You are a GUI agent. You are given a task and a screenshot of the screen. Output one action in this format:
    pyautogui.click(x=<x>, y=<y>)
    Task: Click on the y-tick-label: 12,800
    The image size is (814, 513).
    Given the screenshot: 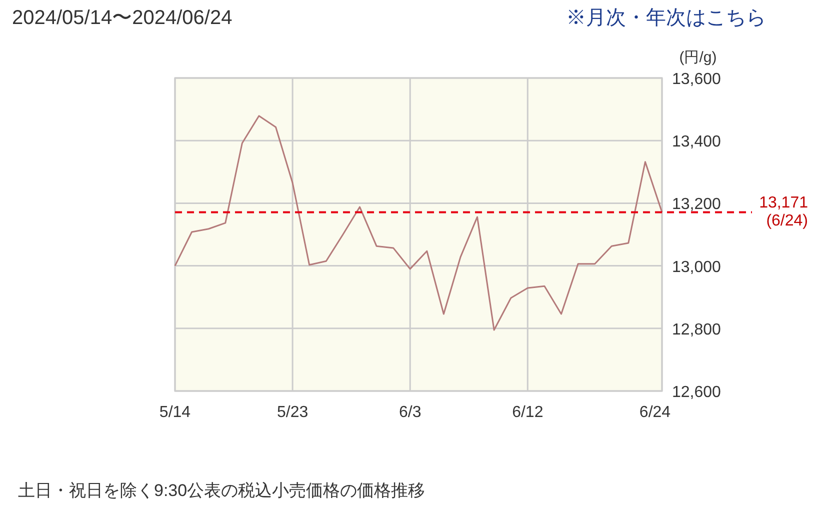 What is the action you would take?
    pyautogui.click(x=697, y=329)
    